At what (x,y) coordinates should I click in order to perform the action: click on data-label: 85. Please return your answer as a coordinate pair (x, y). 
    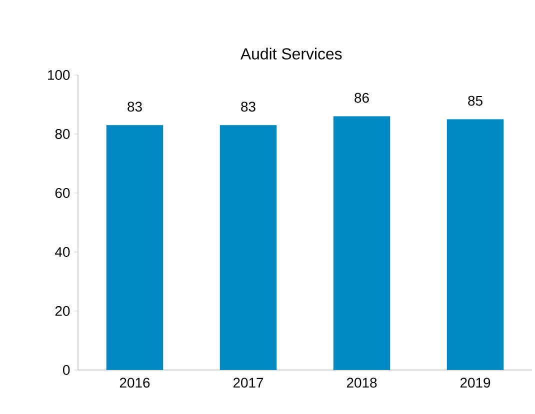
    Looking at the image, I should click on (475, 101).